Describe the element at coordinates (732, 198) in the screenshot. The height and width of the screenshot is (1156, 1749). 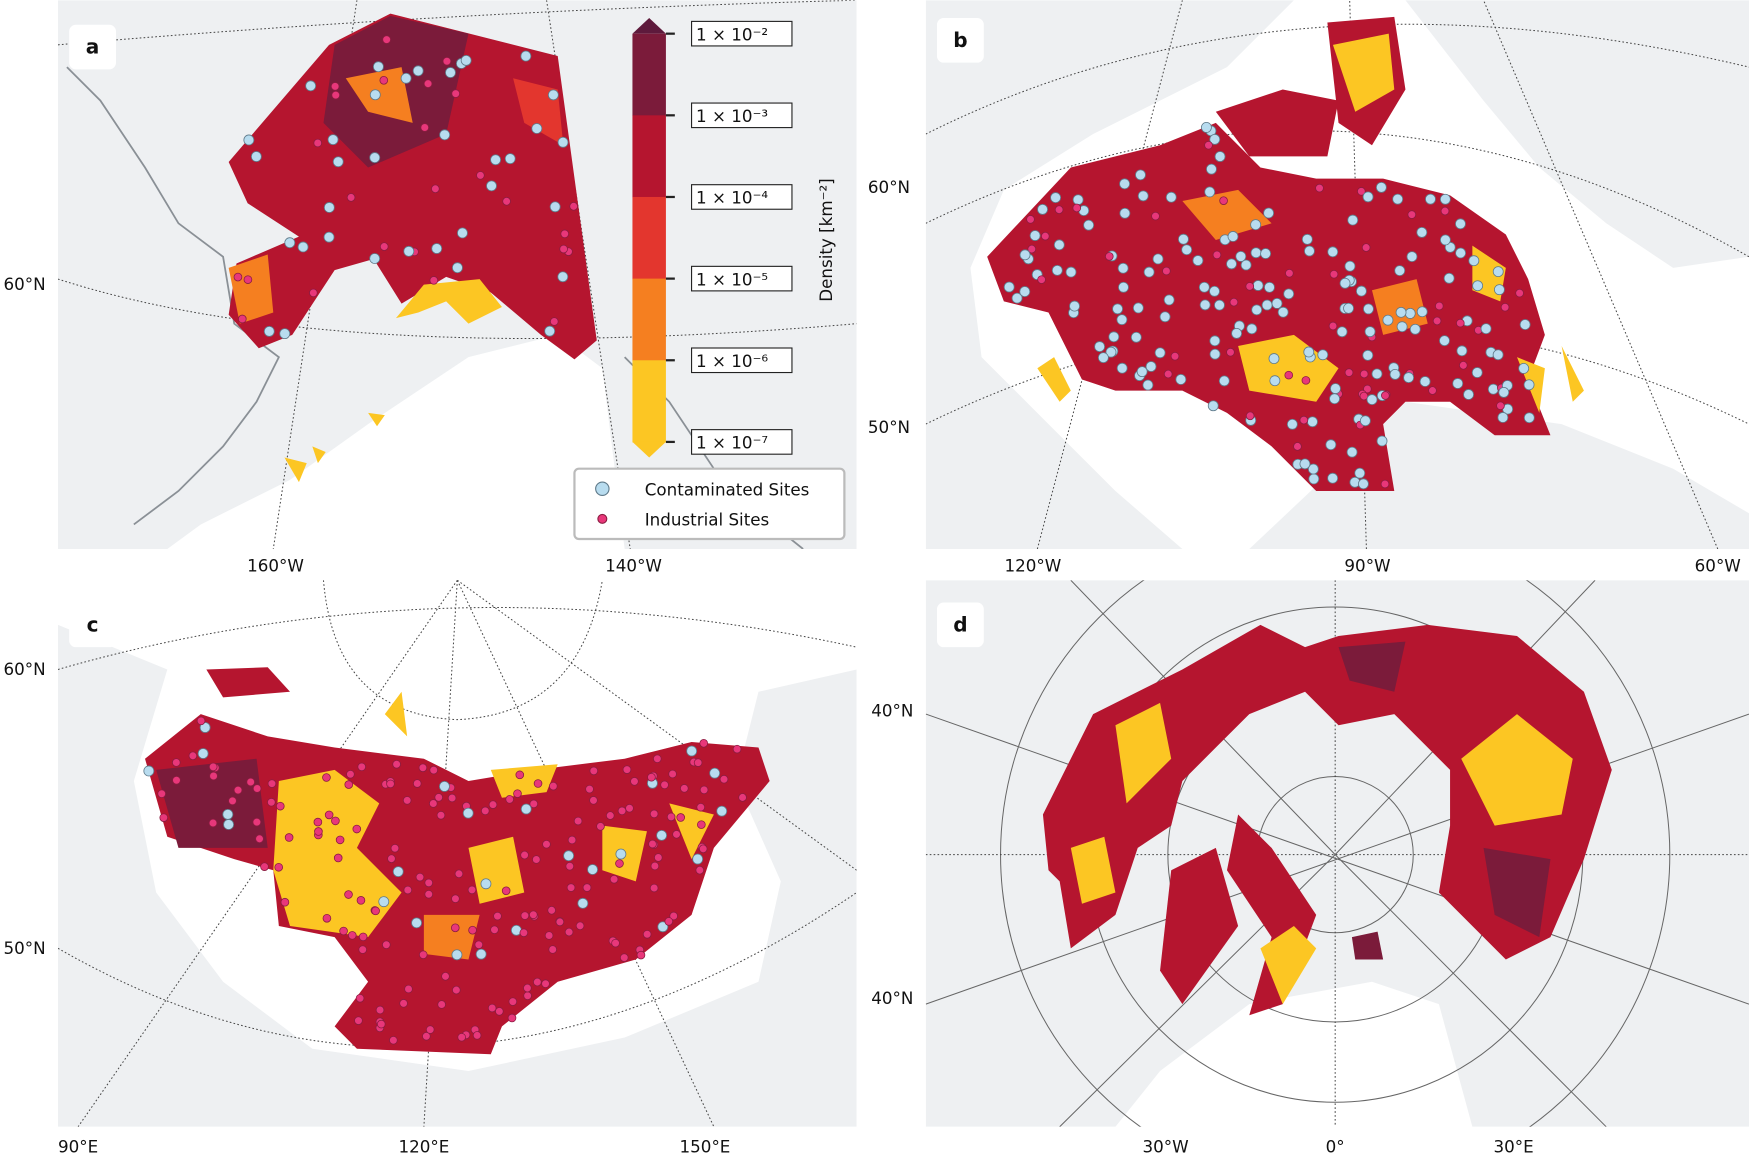
I see `colorbar-tick-label: 1 × 10⁻⁴` at that location.